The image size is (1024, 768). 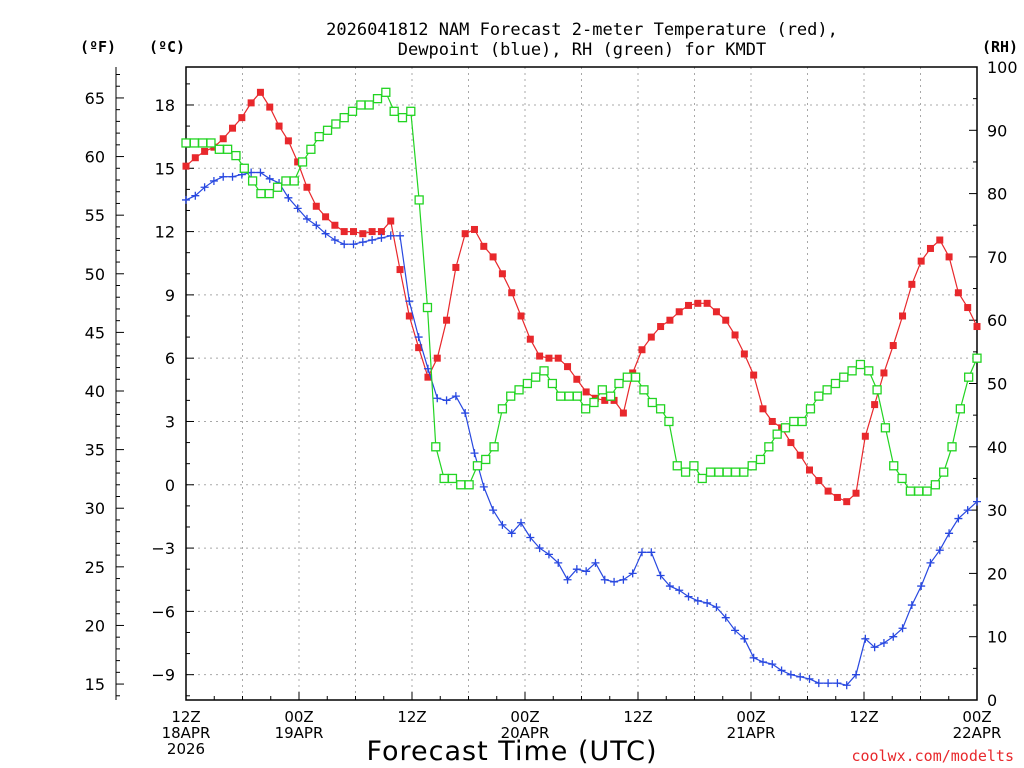 What do you see at coordinates (976, 717) in the screenshot?
I see `x-tick-label: 00Z` at bounding box center [976, 717].